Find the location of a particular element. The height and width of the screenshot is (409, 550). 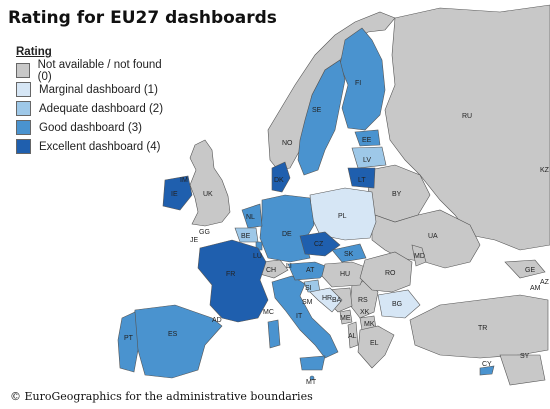

legend-label: Marginal dashboard (1) is located at coordinates (98, 89).